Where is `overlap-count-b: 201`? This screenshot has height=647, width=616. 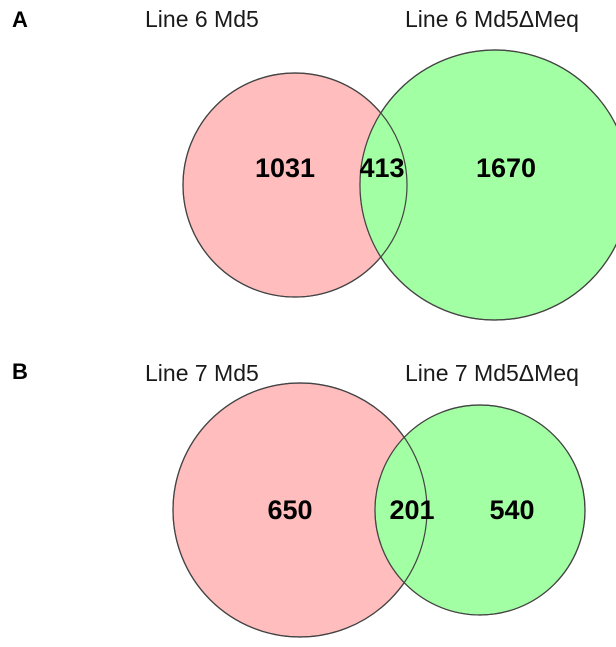 overlap-count-b: 201 is located at coordinates (411, 510).